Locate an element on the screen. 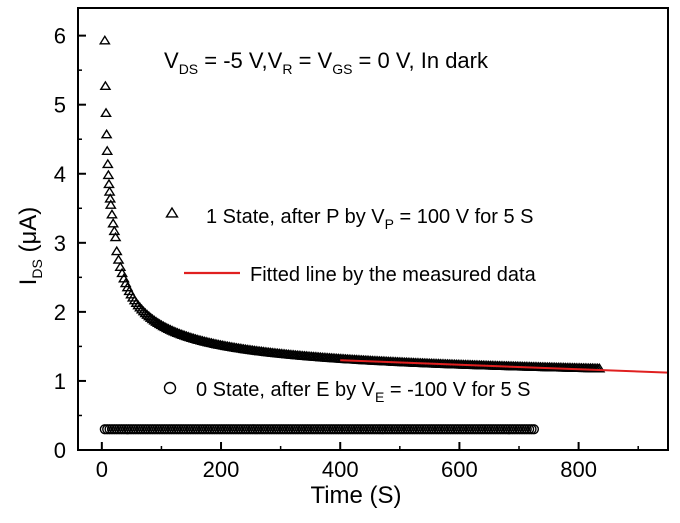 Image resolution: width=680 pixels, height=523 pixels. y-tick-label: 5 is located at coordinates (60, 105).